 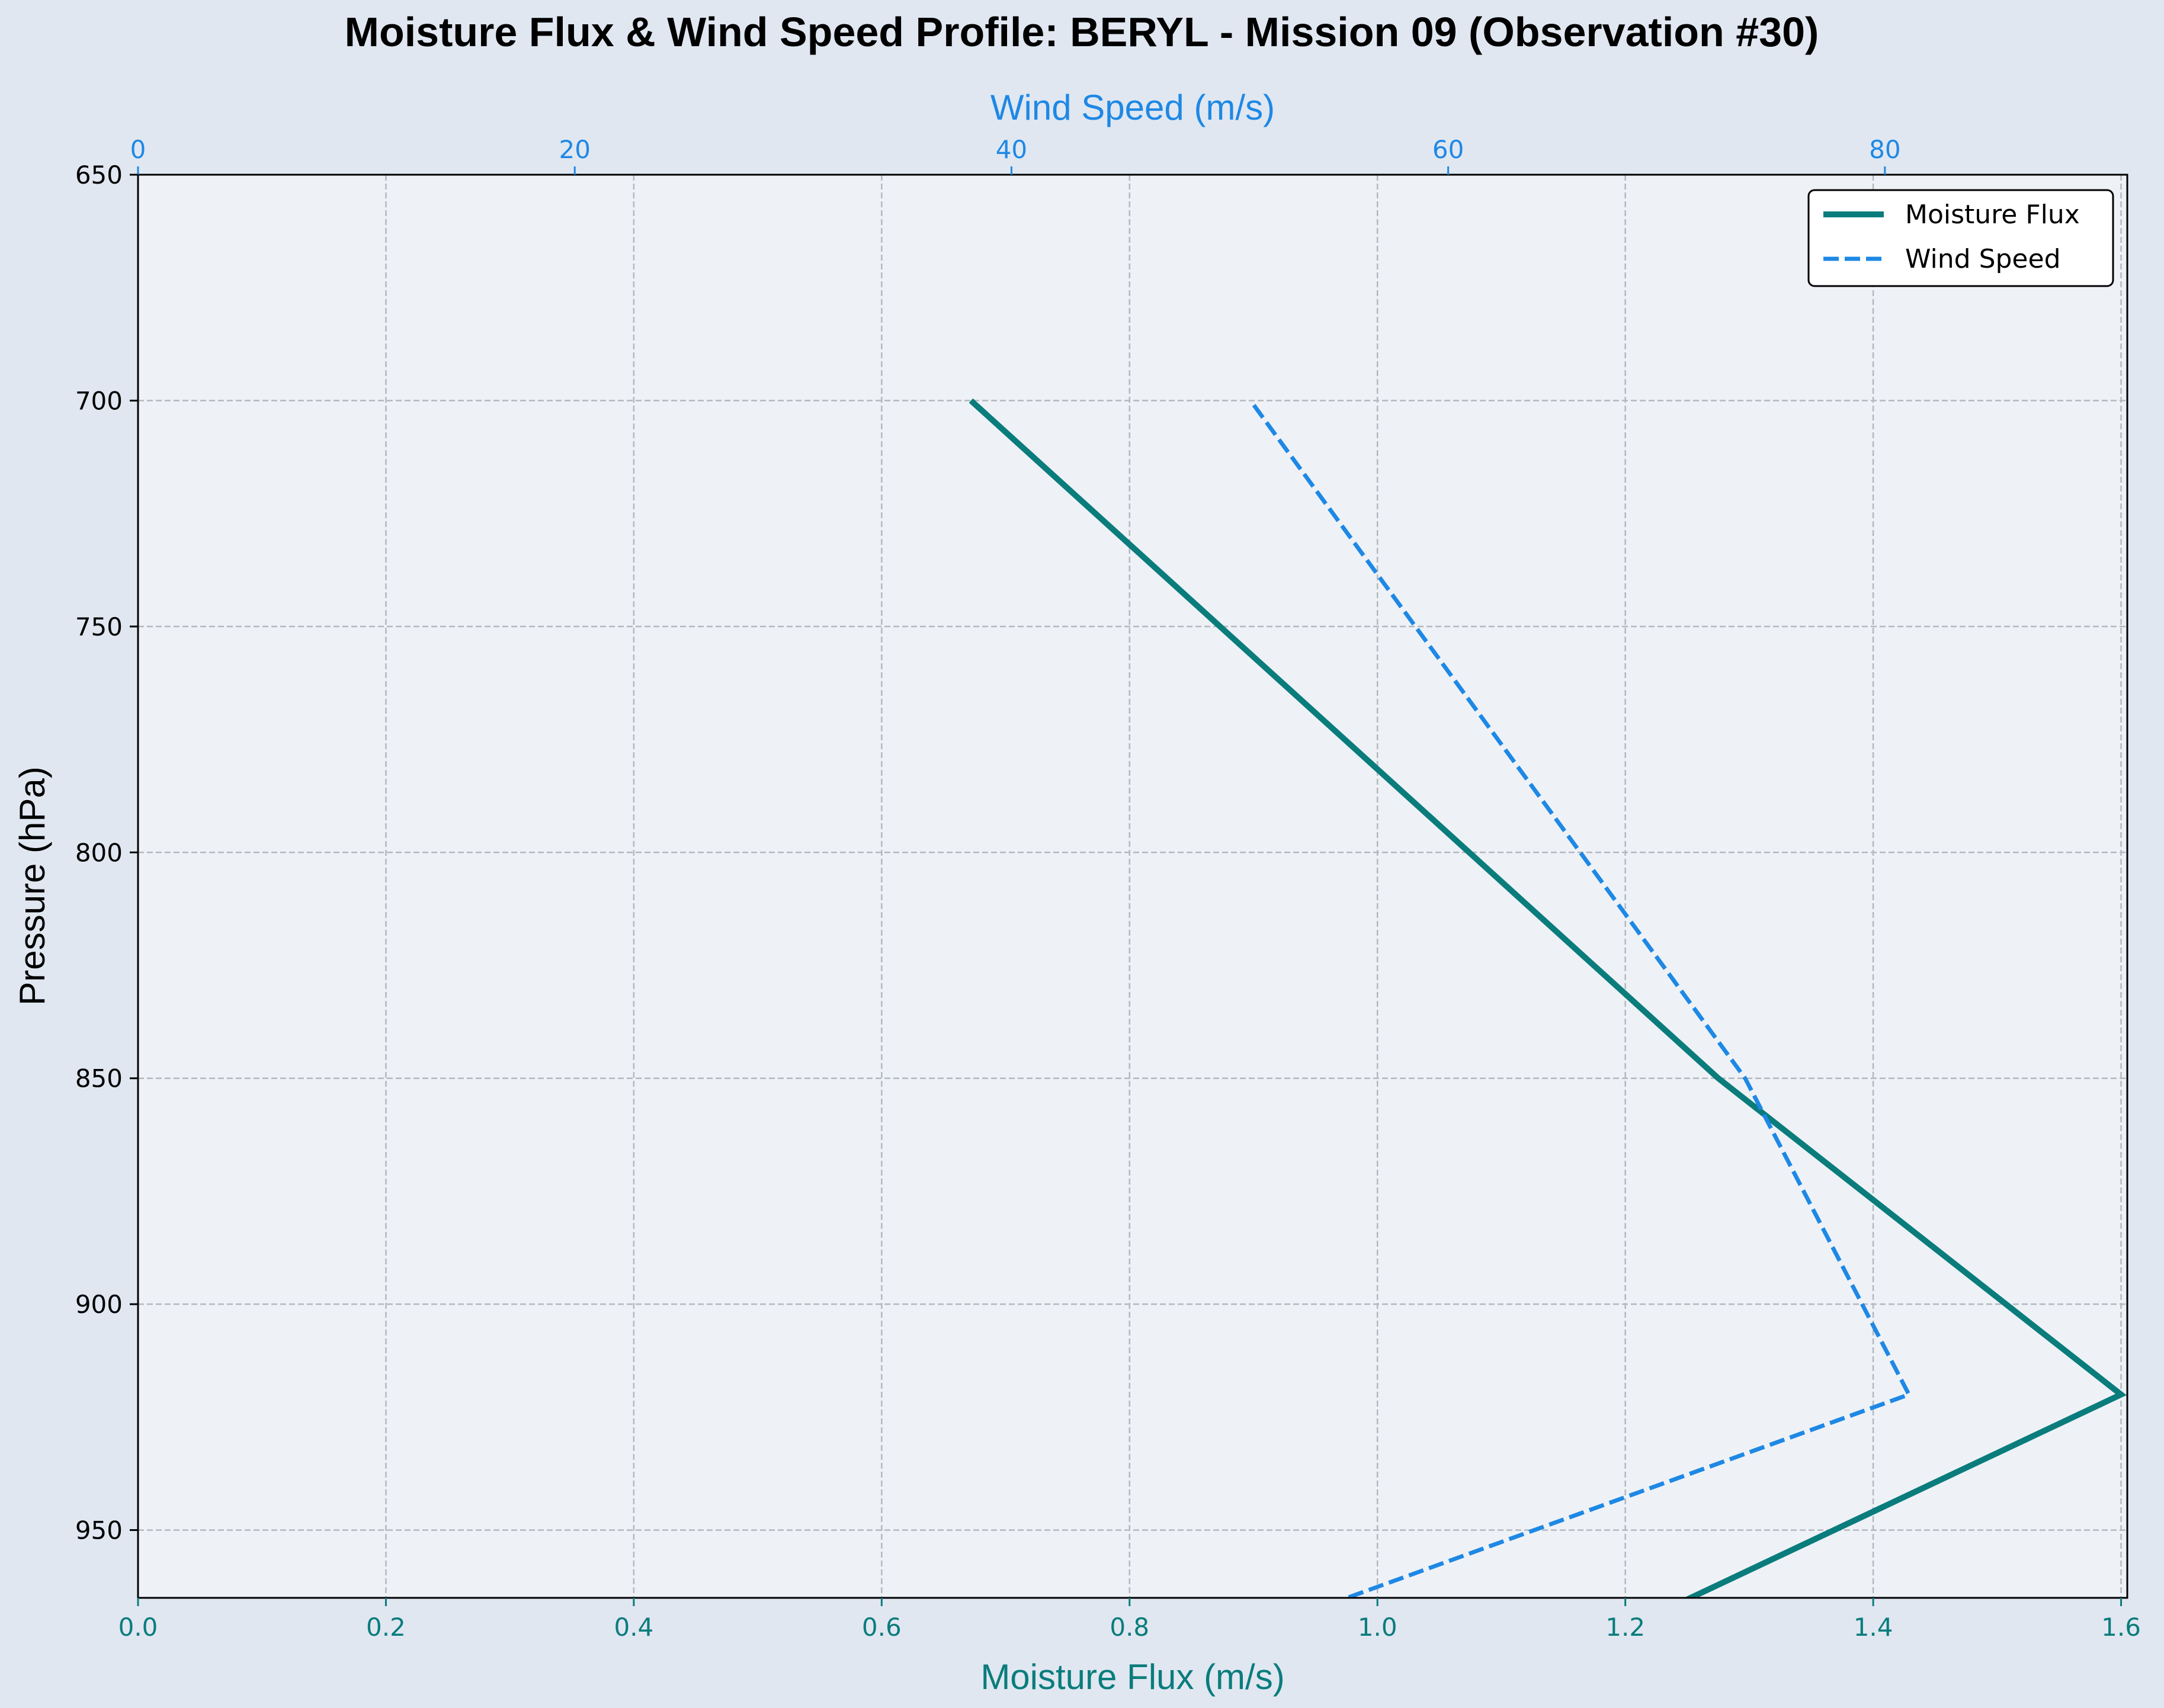 I want to click on x-top-tick-label: 40, so click(x=1011, y=149).